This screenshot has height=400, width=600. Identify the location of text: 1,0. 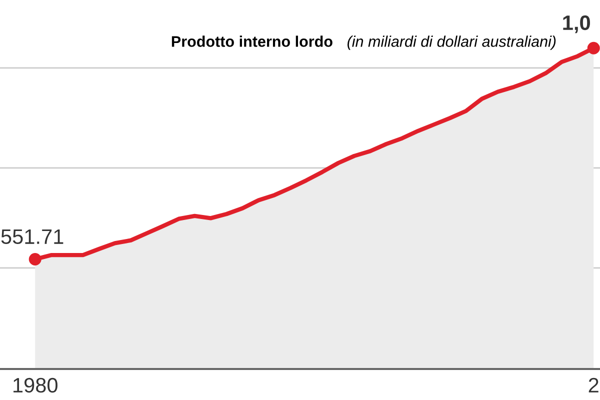
(576, 24).